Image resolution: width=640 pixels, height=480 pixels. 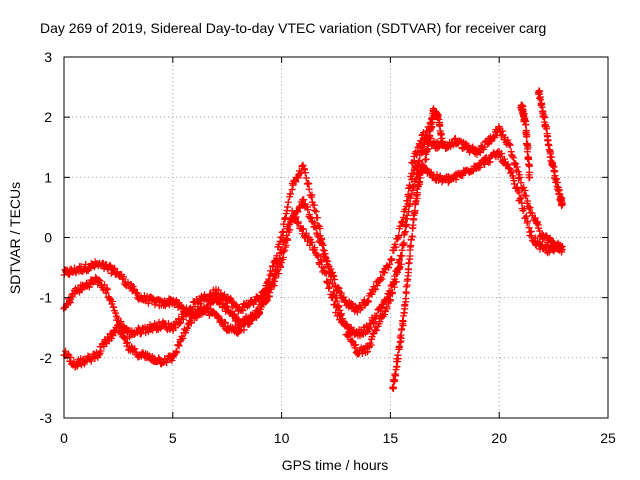 I want to click on x-axis-label: GPS time / hours, so click(x=335, y=465).